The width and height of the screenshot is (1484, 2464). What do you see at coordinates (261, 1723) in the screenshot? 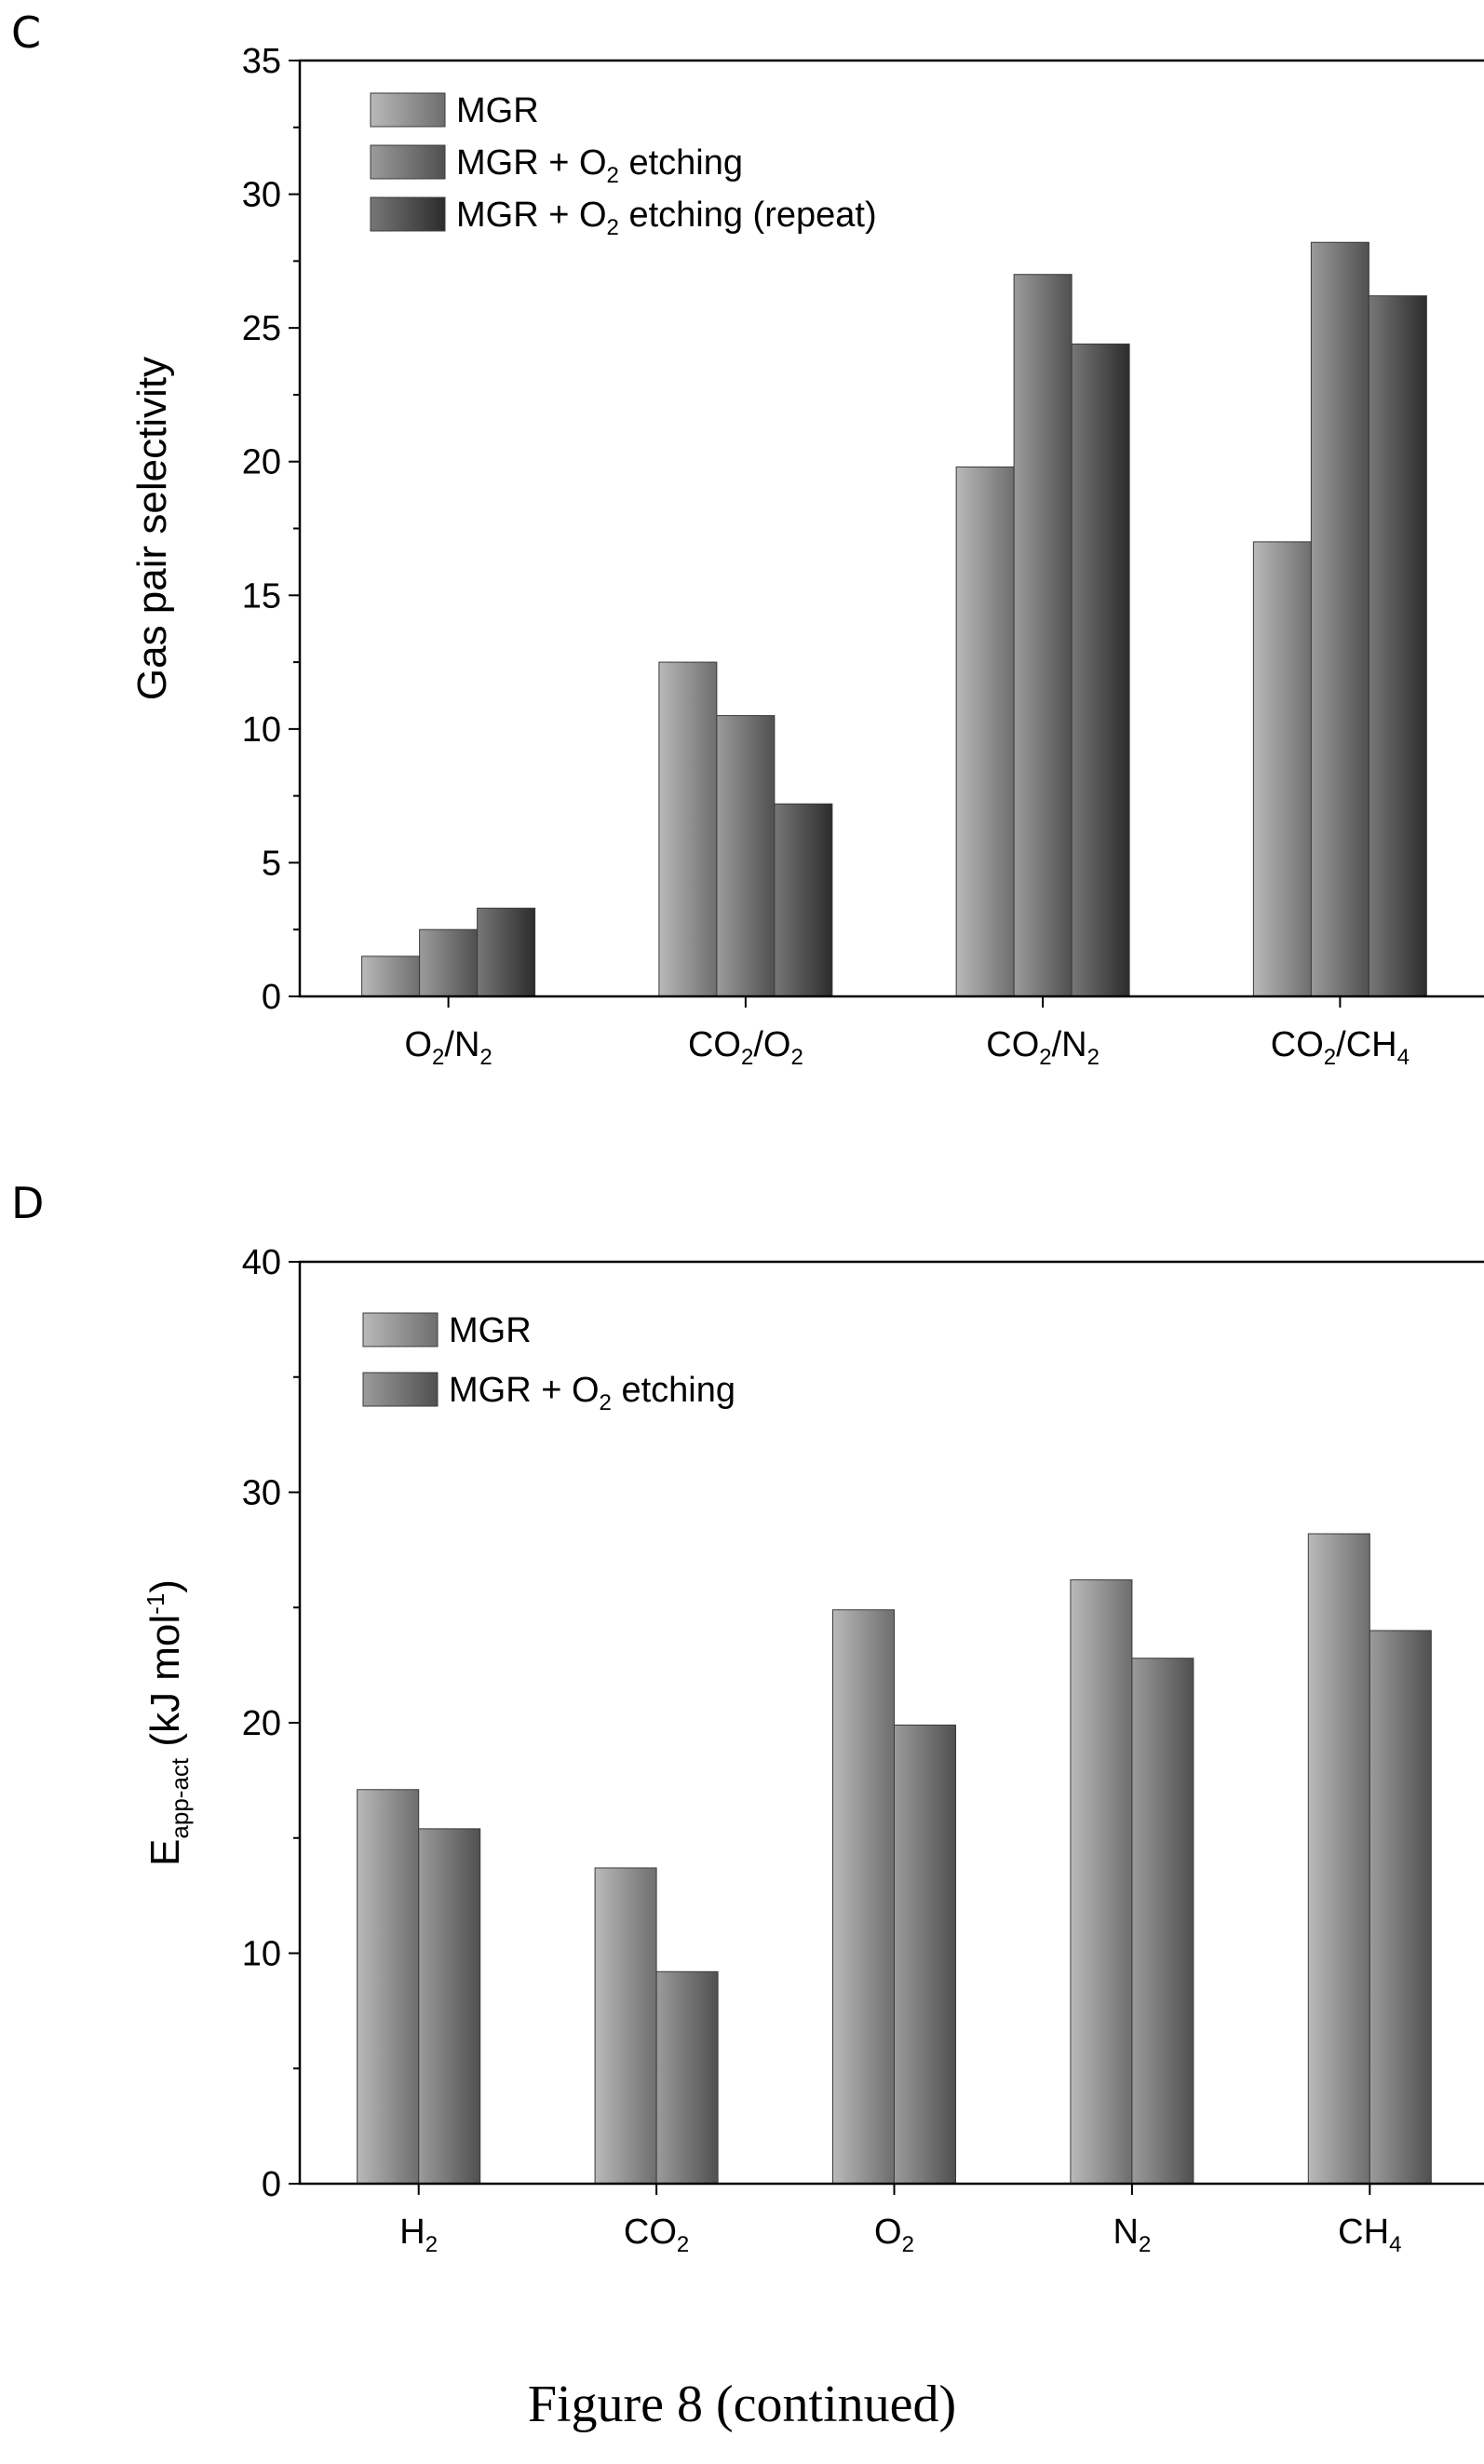
I see `y-tick-label-3: 20` at bounding box center [261, 1723].